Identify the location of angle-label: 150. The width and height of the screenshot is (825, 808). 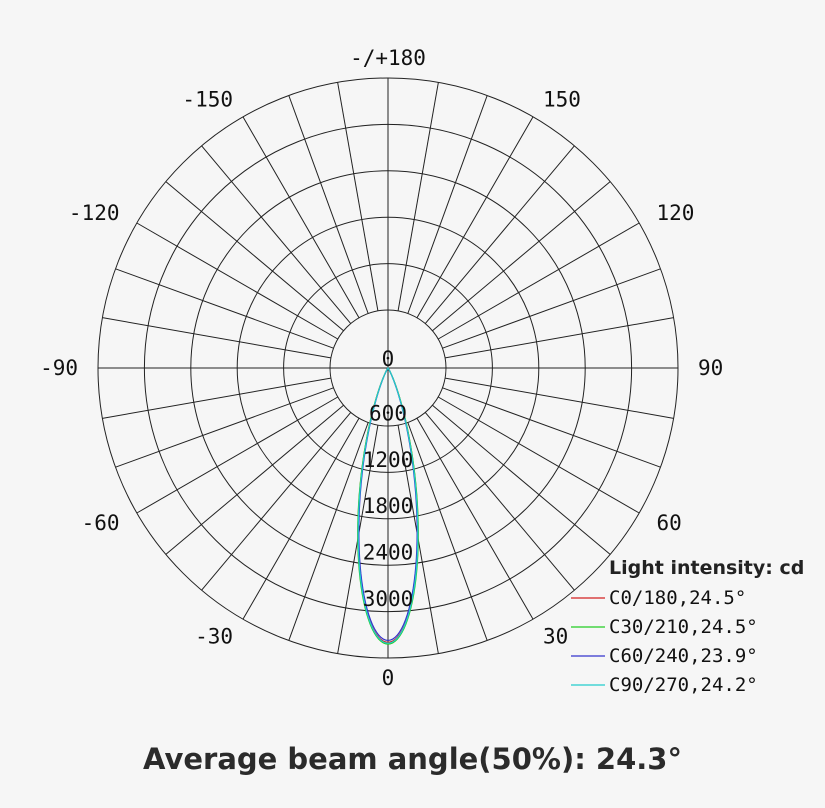
(562, 100).